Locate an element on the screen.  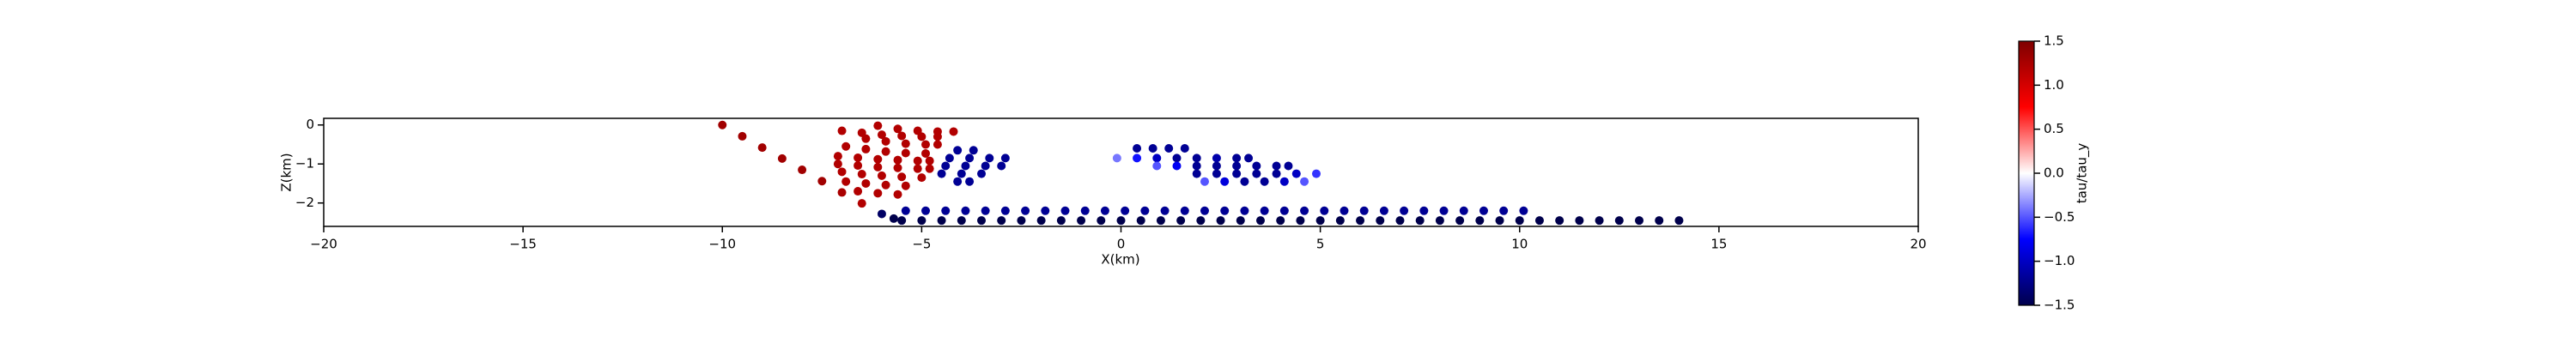
x-tick-label: −20 is located at coordinates (323, 244).